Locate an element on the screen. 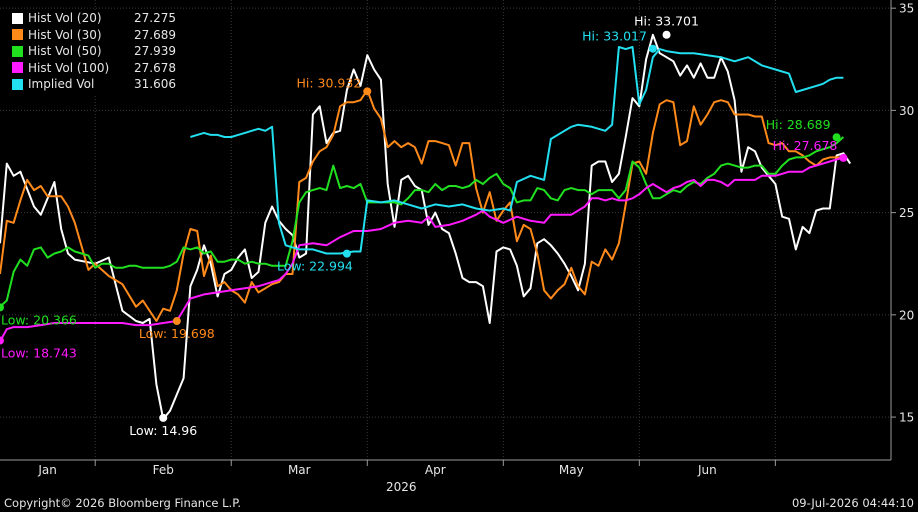 The width and height of the screenshot is (918, 512). annotation-label: Low: 18.743 is located at coordinates (39, 353).